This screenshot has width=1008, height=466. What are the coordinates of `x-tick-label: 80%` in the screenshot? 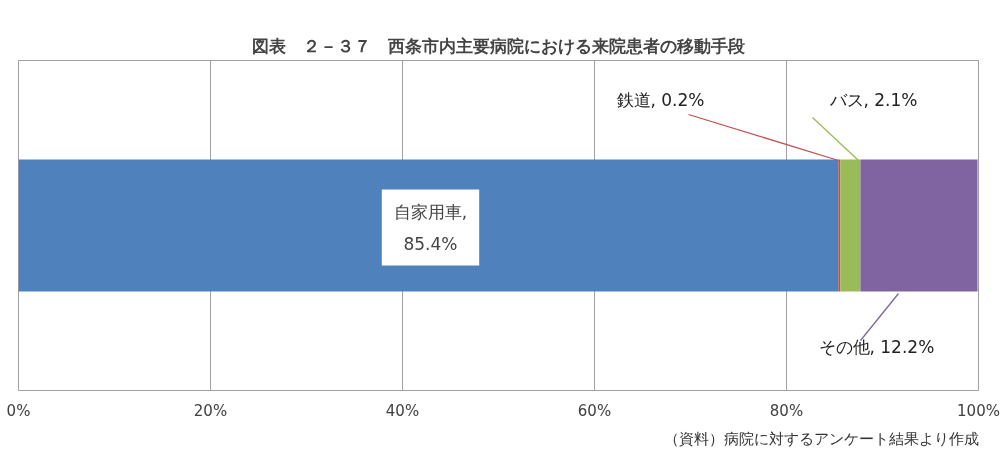 It's located at (786, 410).